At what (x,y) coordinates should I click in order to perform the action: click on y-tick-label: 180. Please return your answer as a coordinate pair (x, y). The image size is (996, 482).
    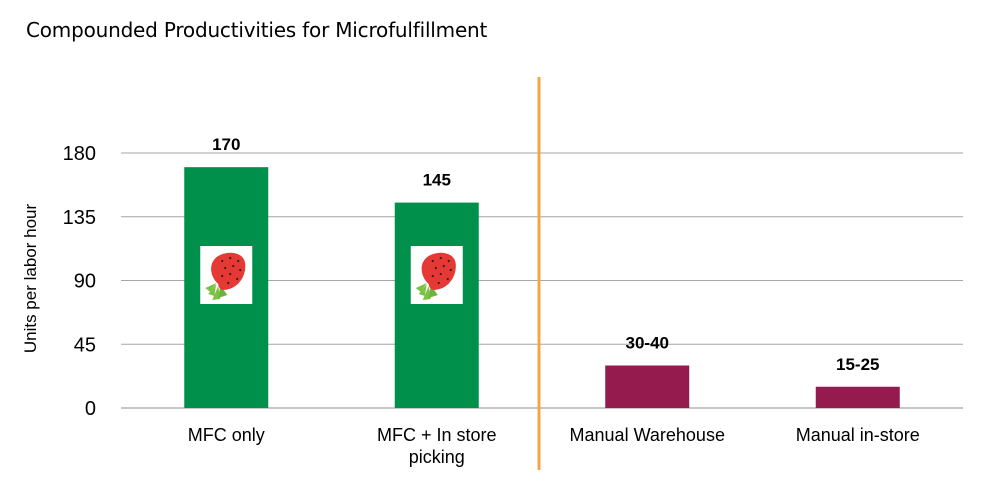
    Looking at the image, I should click on (79, 154).